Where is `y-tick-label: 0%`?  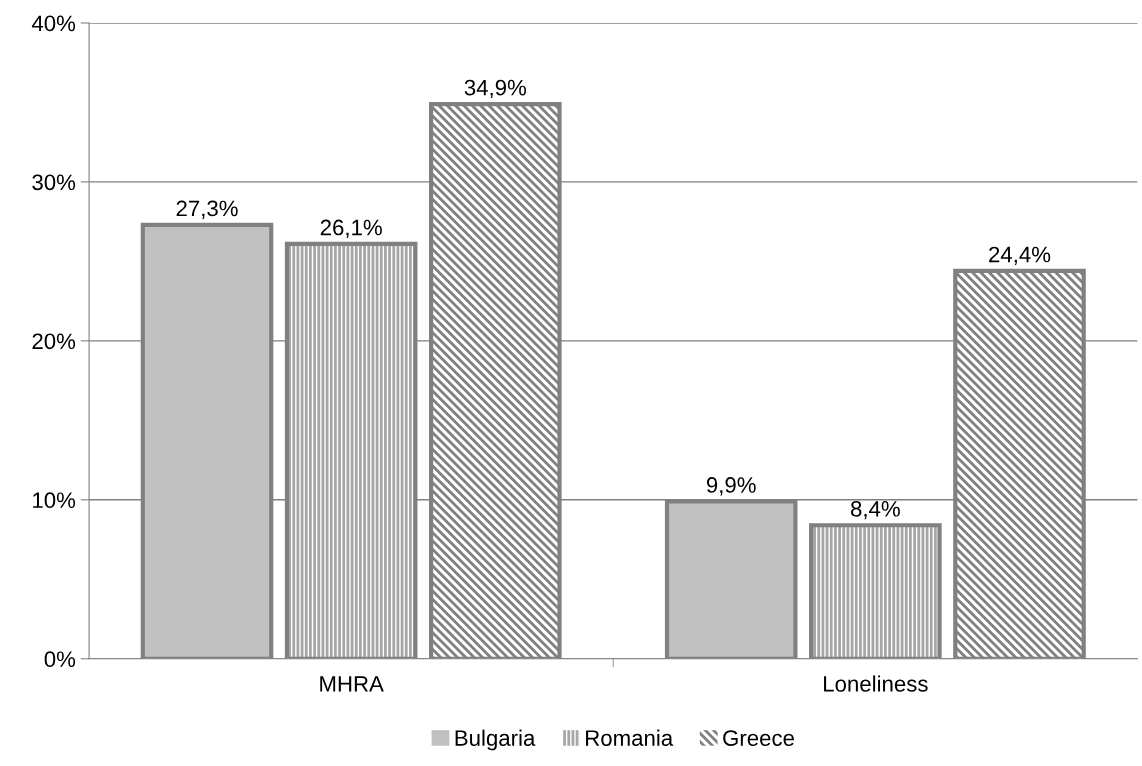
y-tick-label: 0% is located at coordinates (60, 659).